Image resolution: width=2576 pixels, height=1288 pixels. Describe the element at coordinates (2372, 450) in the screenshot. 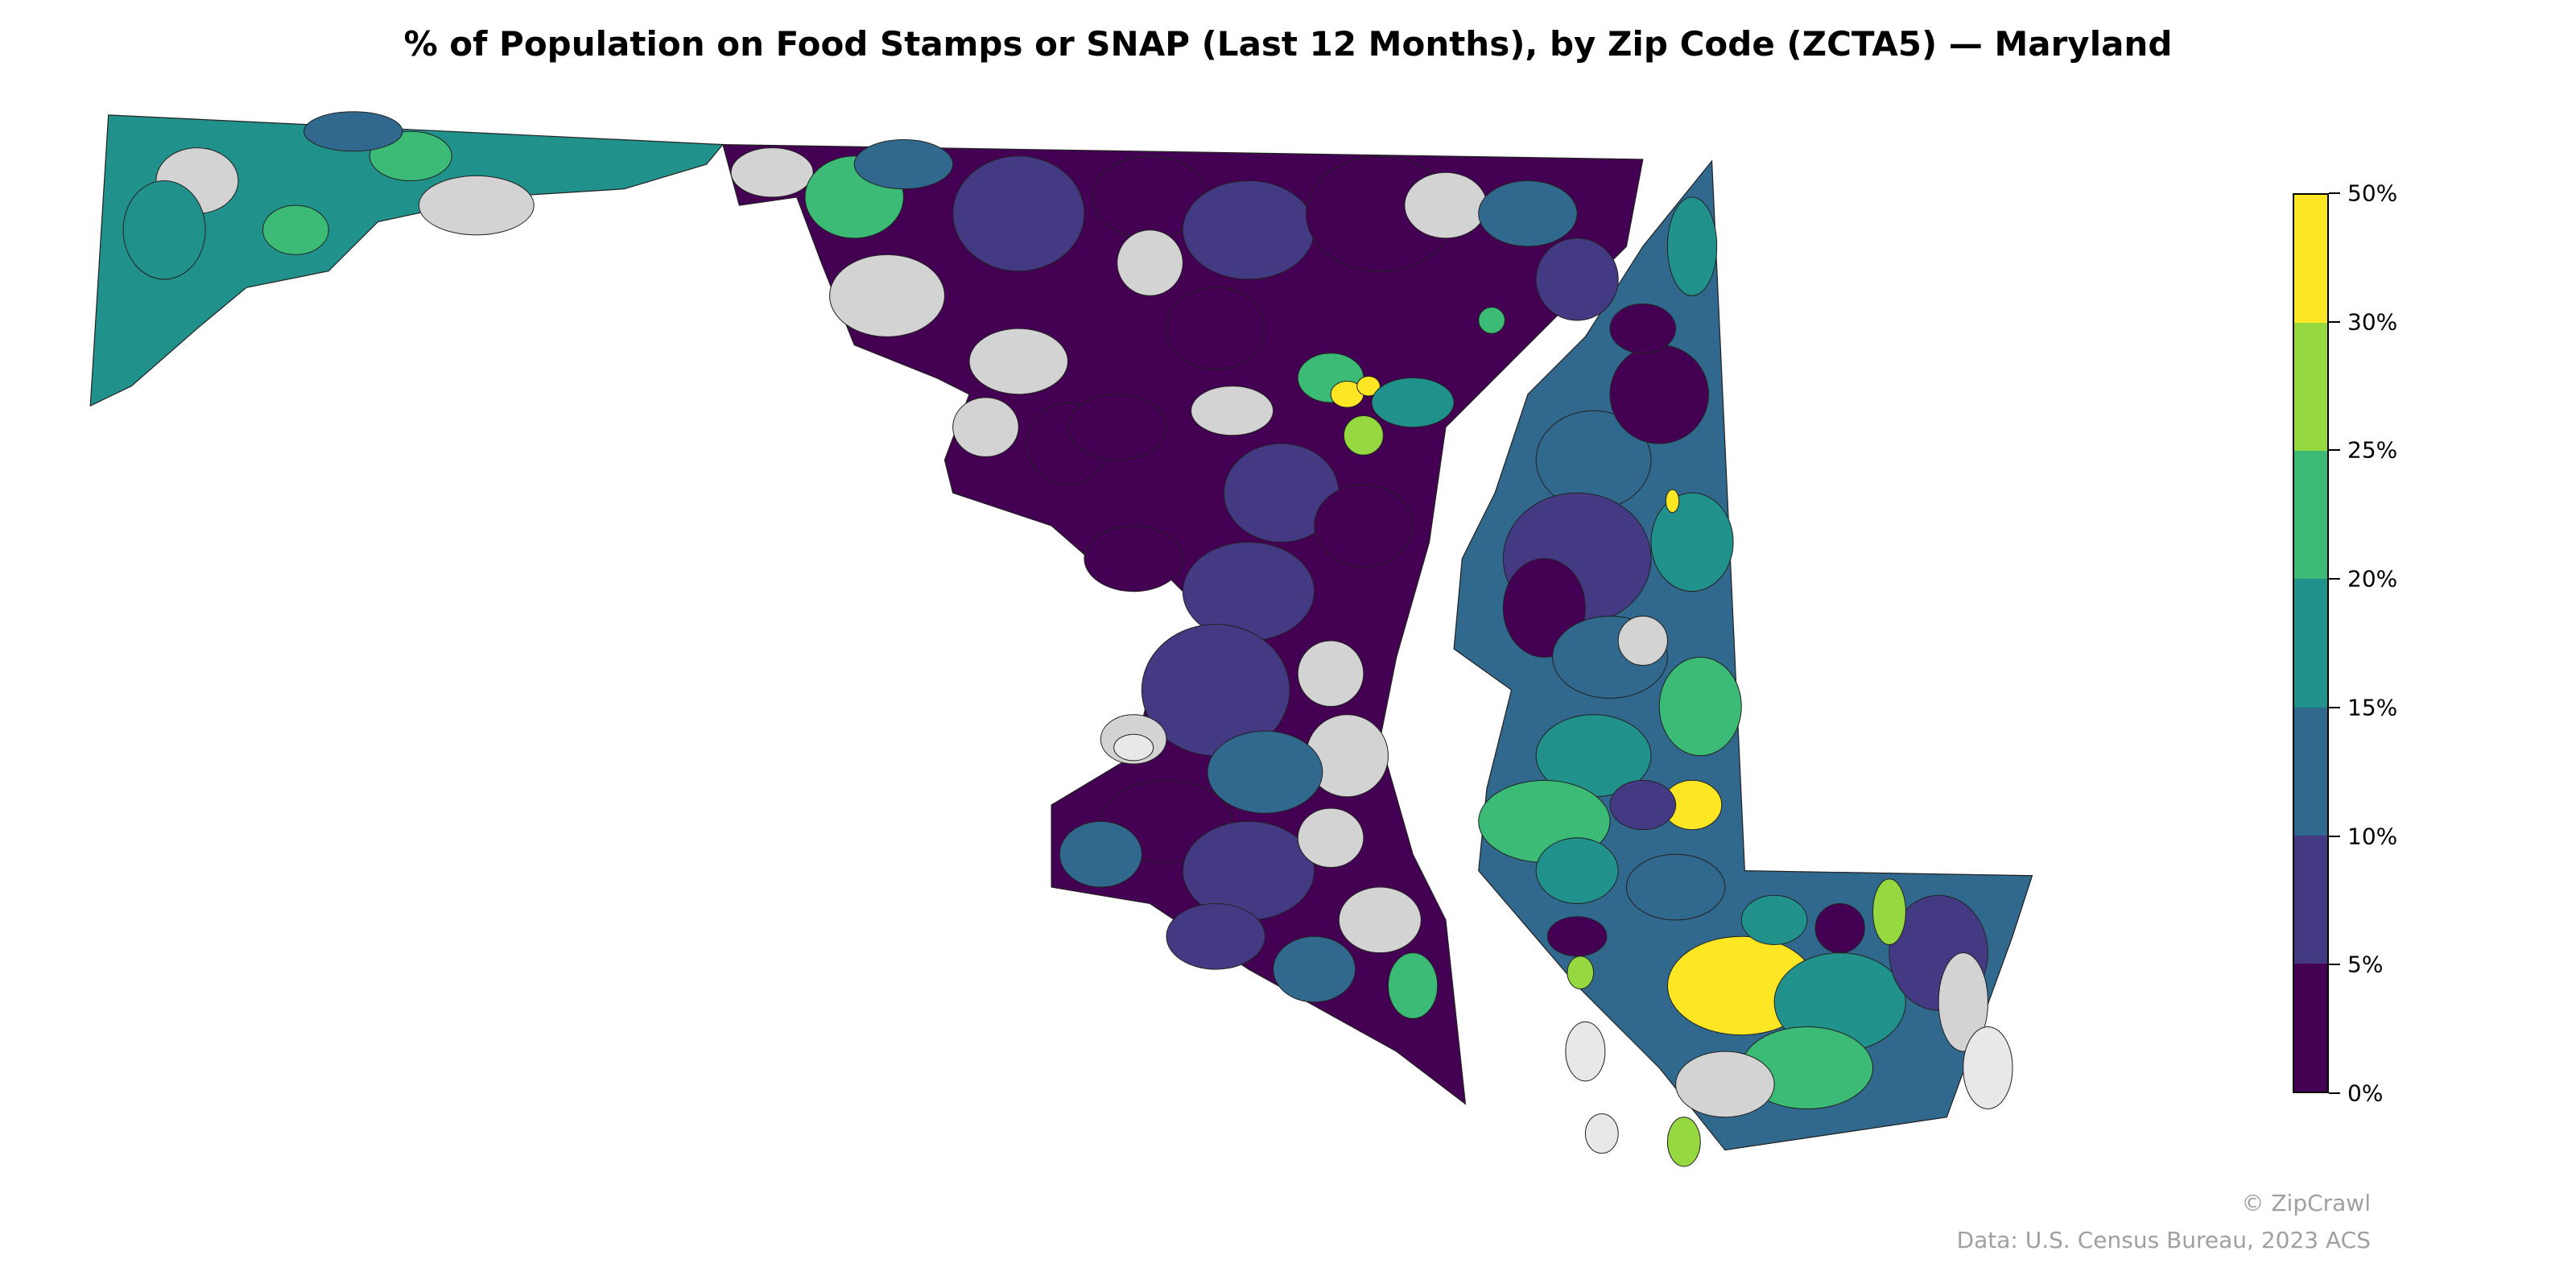

I see `colorbar-tick-label: 25%` at that location.